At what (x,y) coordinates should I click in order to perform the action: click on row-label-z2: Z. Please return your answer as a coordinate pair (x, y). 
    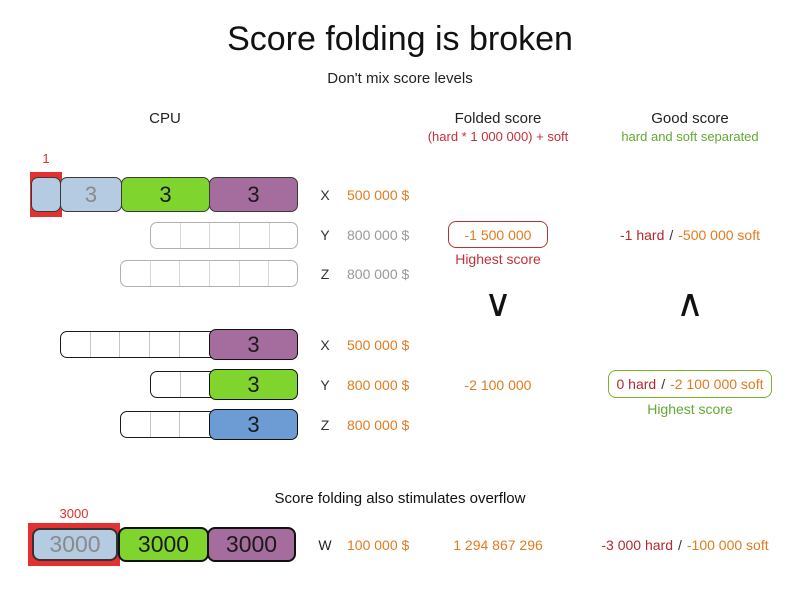
    Looking at the image, I should click on (325, 425).